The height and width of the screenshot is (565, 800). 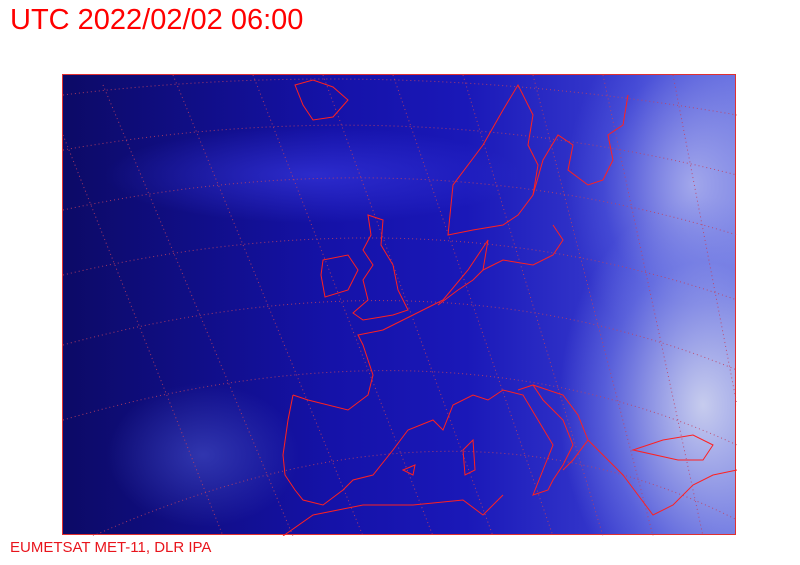 I want to click on corsica-sardinia, so click(x=469, y=457).